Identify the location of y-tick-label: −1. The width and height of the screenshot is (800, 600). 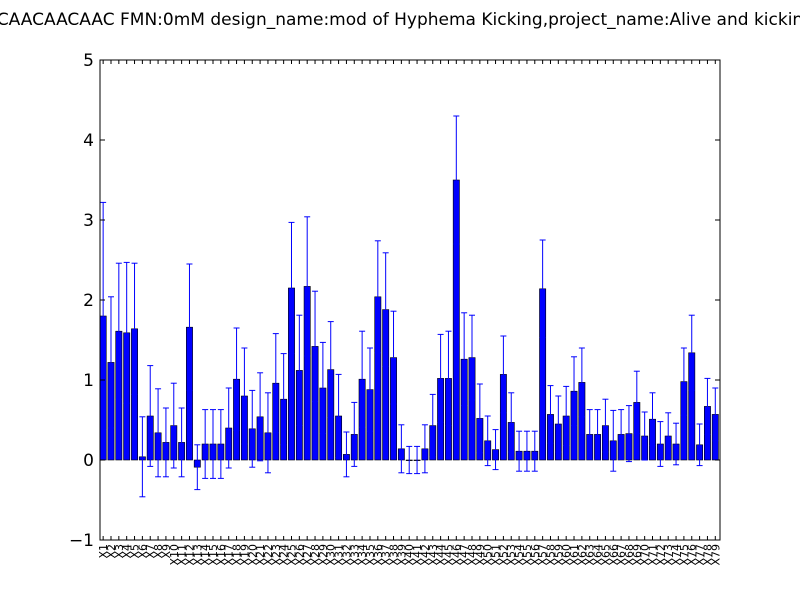
(81, 541).